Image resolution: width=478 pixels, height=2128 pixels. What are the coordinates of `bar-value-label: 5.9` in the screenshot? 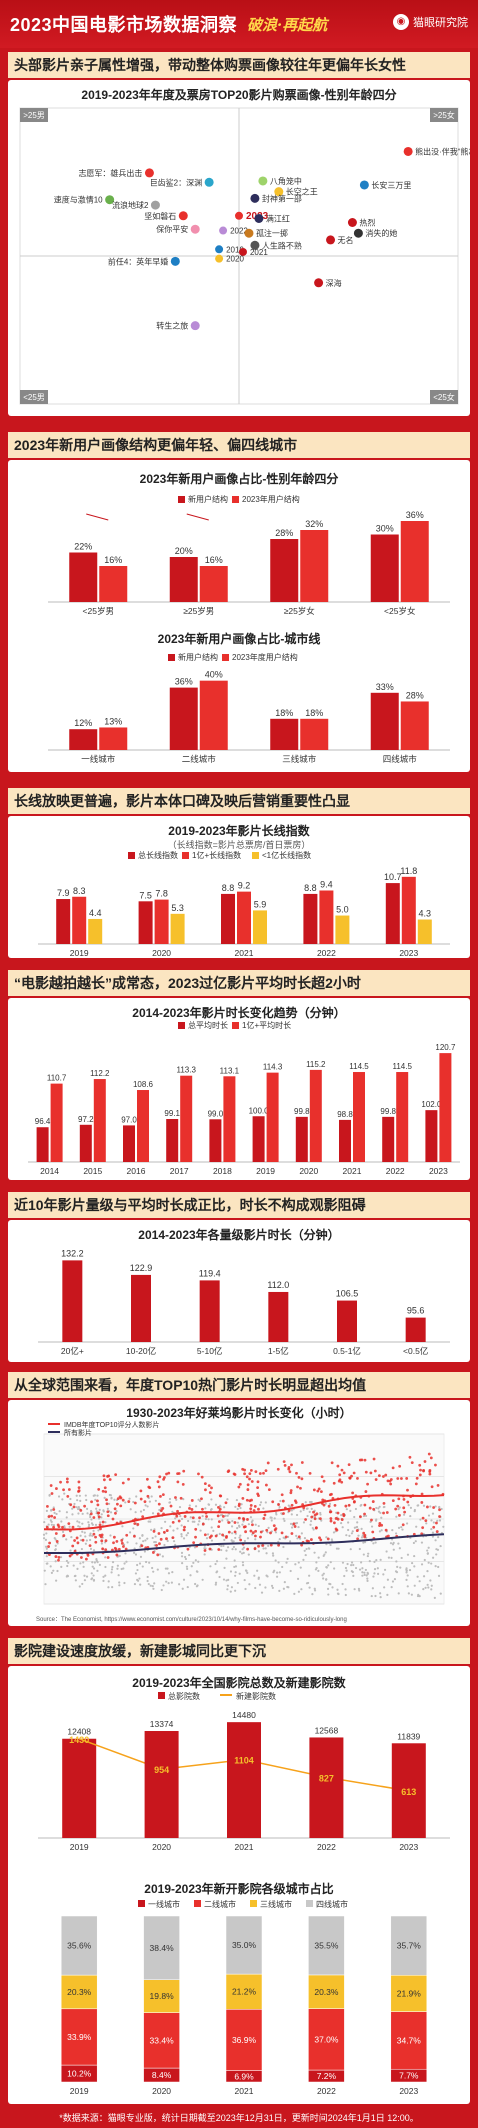 It's located at (260, 904).